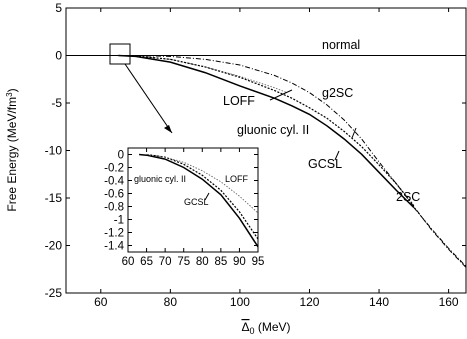 The image size is (467, 339). I want to click on main-y-tick-label: 5, so click(58, 8).